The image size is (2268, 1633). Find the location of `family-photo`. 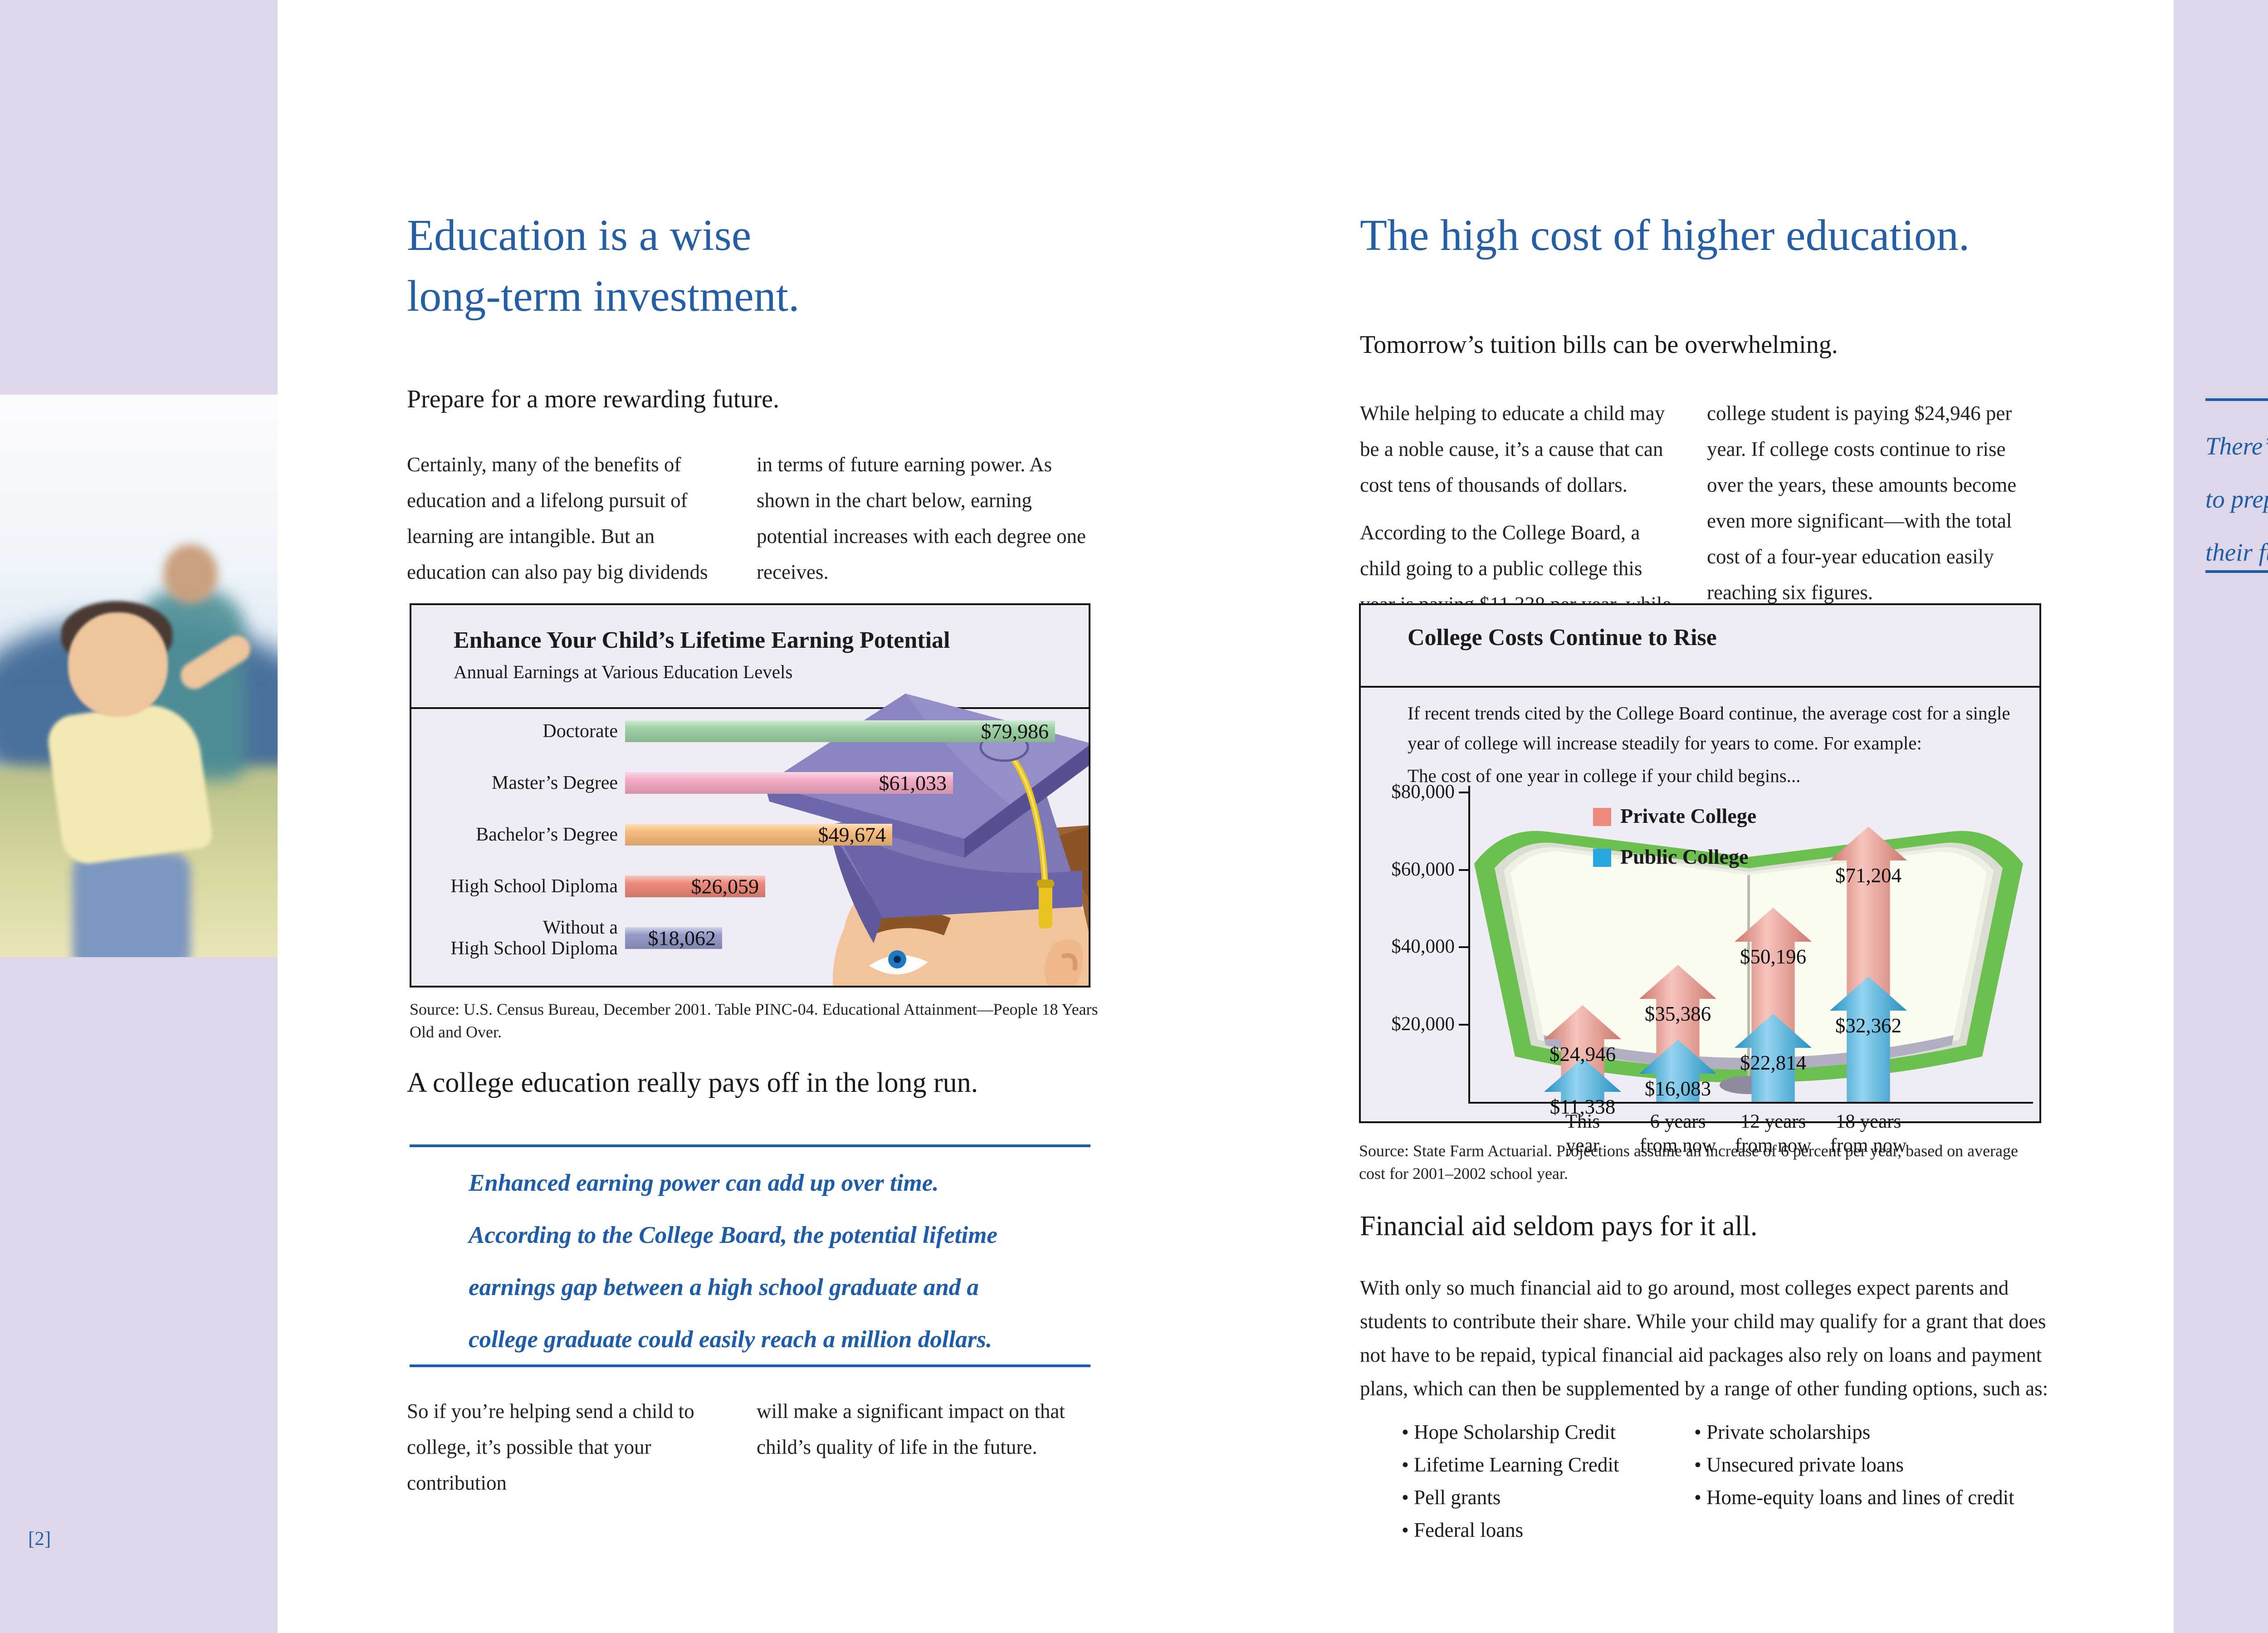

family-photo is located at coordinates (139, 676).